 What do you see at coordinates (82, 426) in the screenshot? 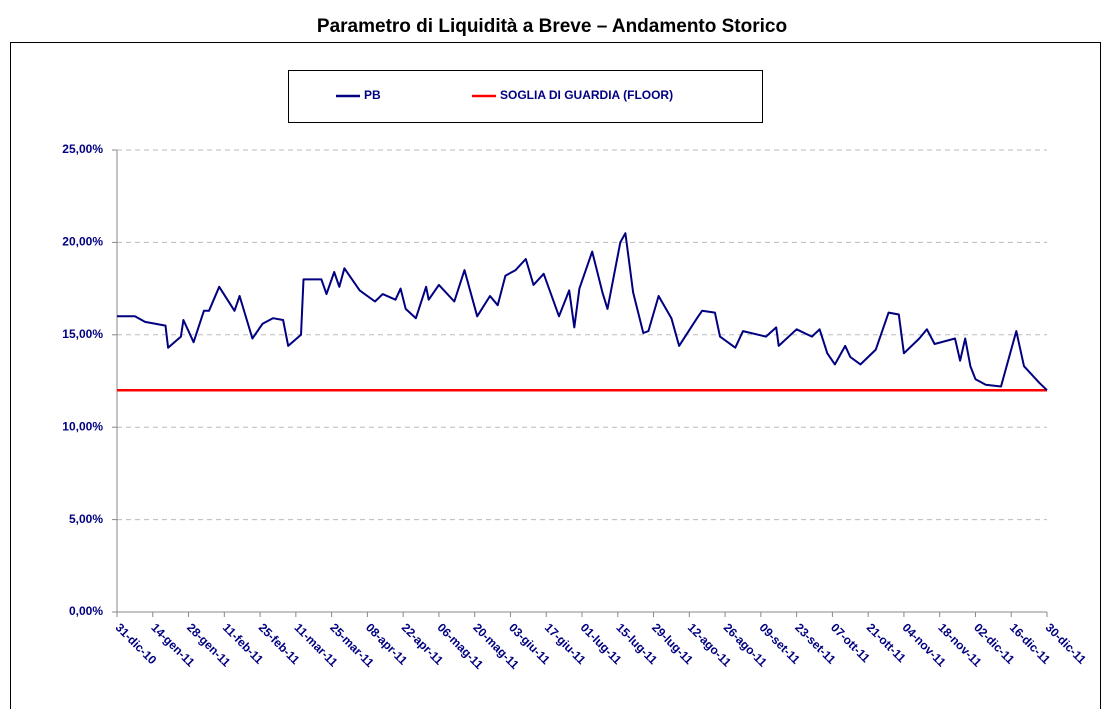
I see `y-tick-label: 10,00%` at bounding box center [82, 426].